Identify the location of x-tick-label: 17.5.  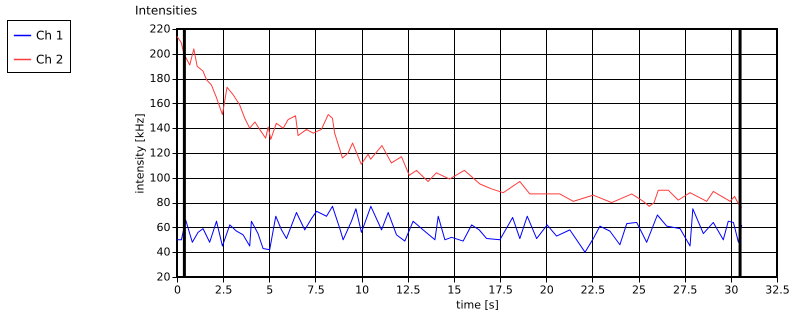
(500, 290).